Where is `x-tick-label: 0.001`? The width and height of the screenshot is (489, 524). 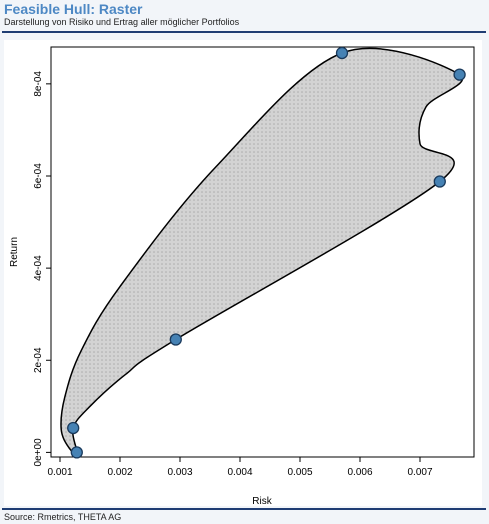 x-tick-label: 0.001 is located at coordinates (59, 472).